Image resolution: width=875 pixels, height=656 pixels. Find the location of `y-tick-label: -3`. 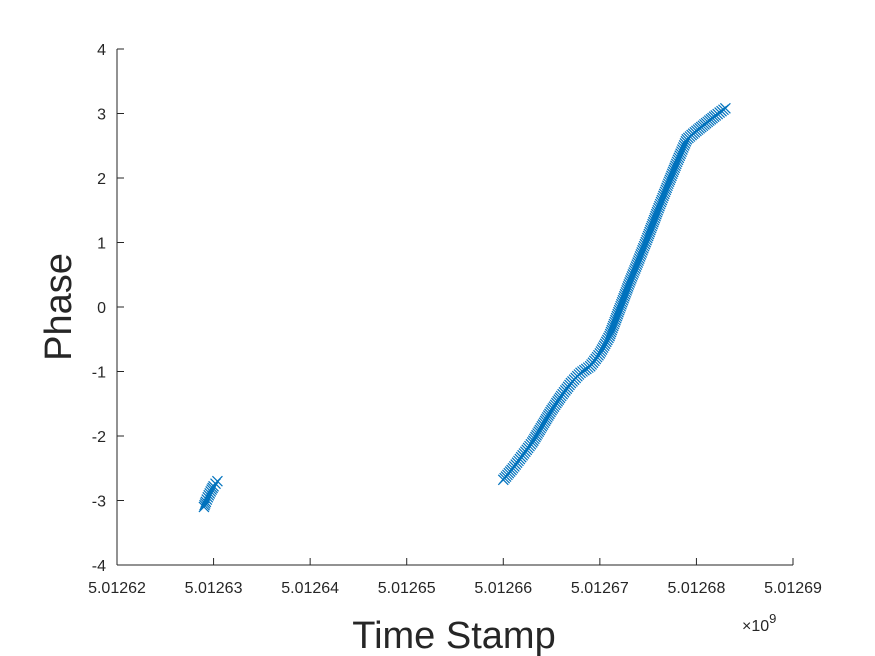

y-tick-label: -3 is located at coordinates (99, 502).